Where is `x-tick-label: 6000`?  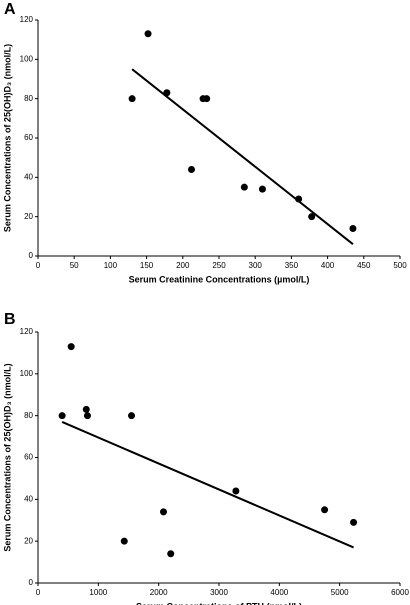 x-tick-label: 6000 is located at coordinates (400, 592).